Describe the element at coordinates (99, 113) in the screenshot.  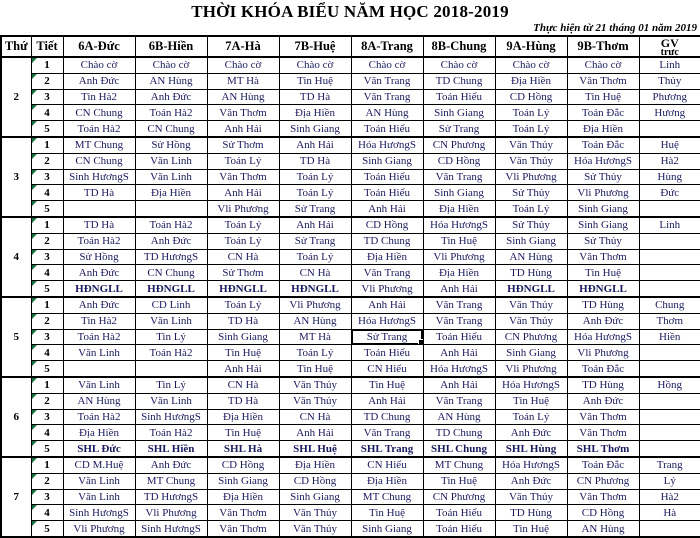
I see `subject-cell: CN Chung` at that location.